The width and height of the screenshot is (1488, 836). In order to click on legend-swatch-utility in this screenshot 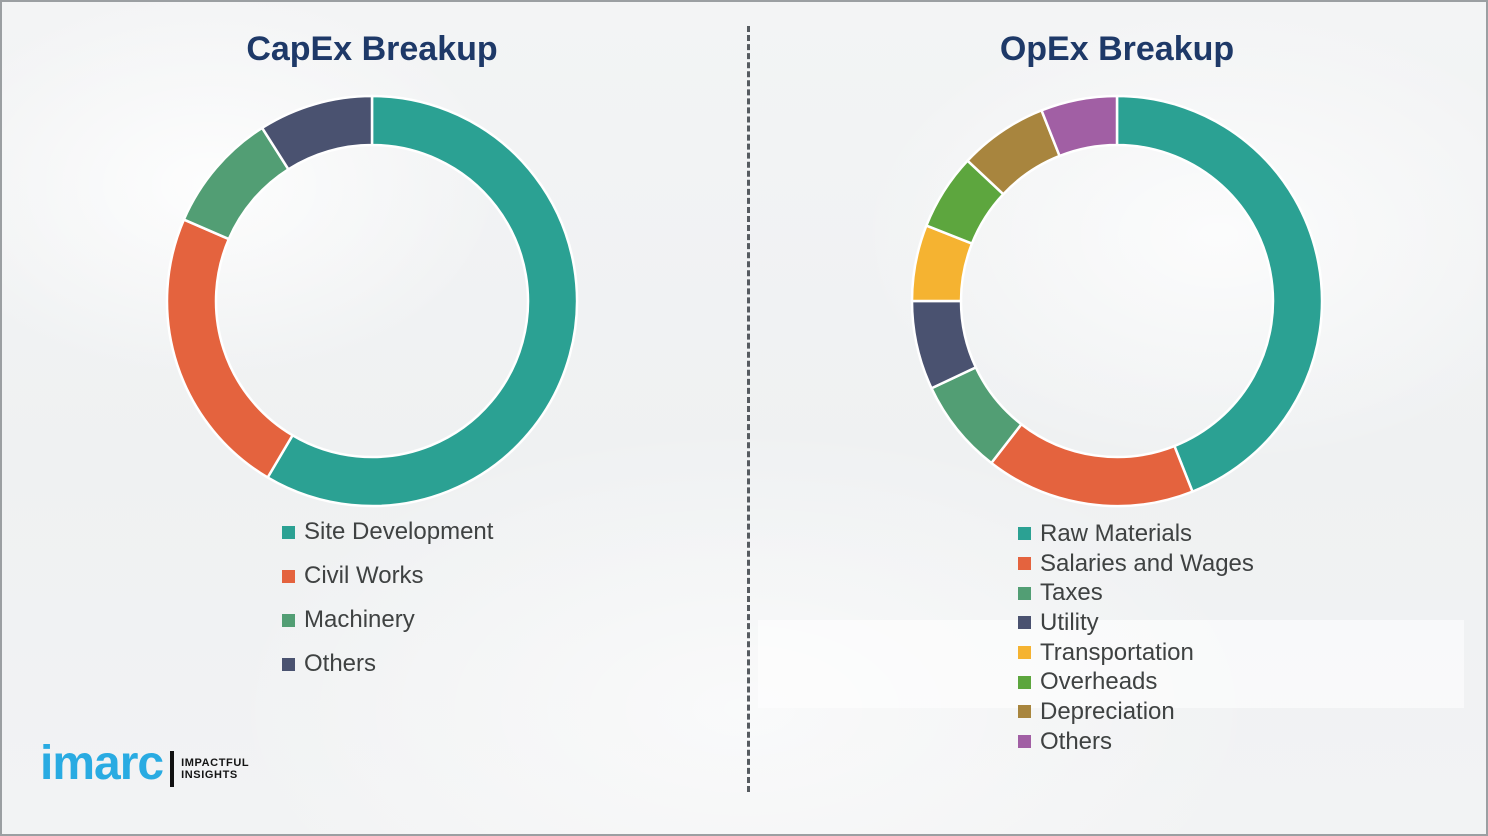, I will do `click(1024, 623)`.